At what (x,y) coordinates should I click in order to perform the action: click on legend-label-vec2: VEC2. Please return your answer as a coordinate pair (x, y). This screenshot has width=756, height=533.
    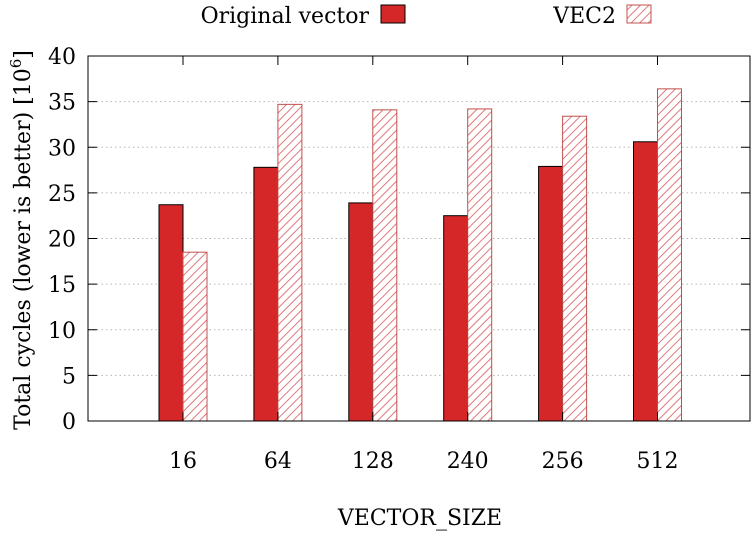
    Looking at the image, I should click on (584, 16).